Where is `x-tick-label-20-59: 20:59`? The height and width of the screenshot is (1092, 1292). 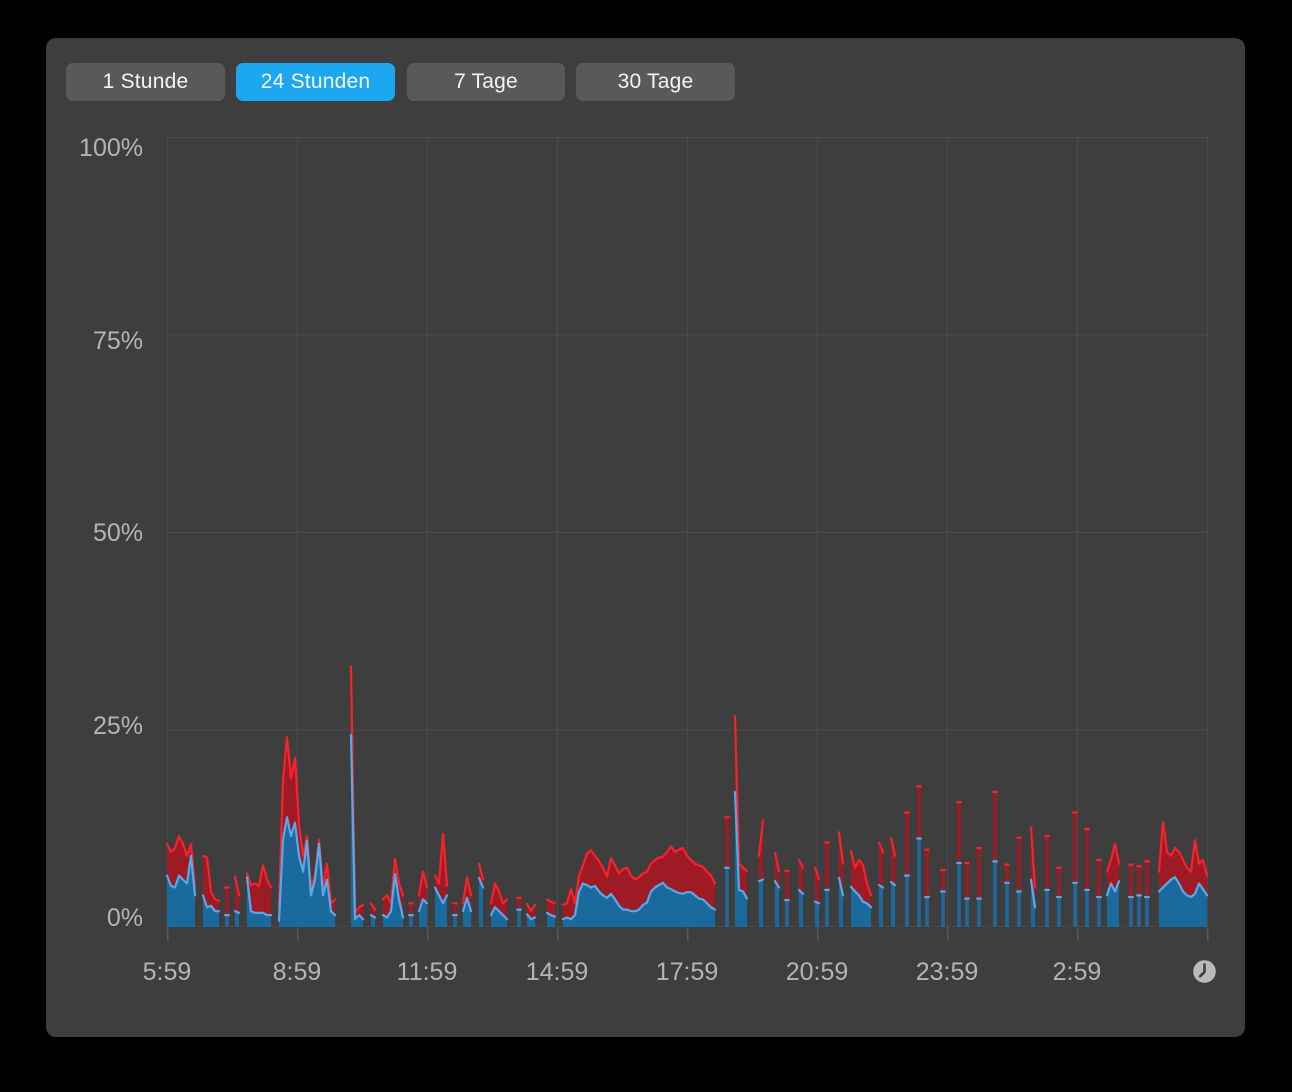
x-tick-label-20-59: 20:59 is located at coordinates (817, 972).